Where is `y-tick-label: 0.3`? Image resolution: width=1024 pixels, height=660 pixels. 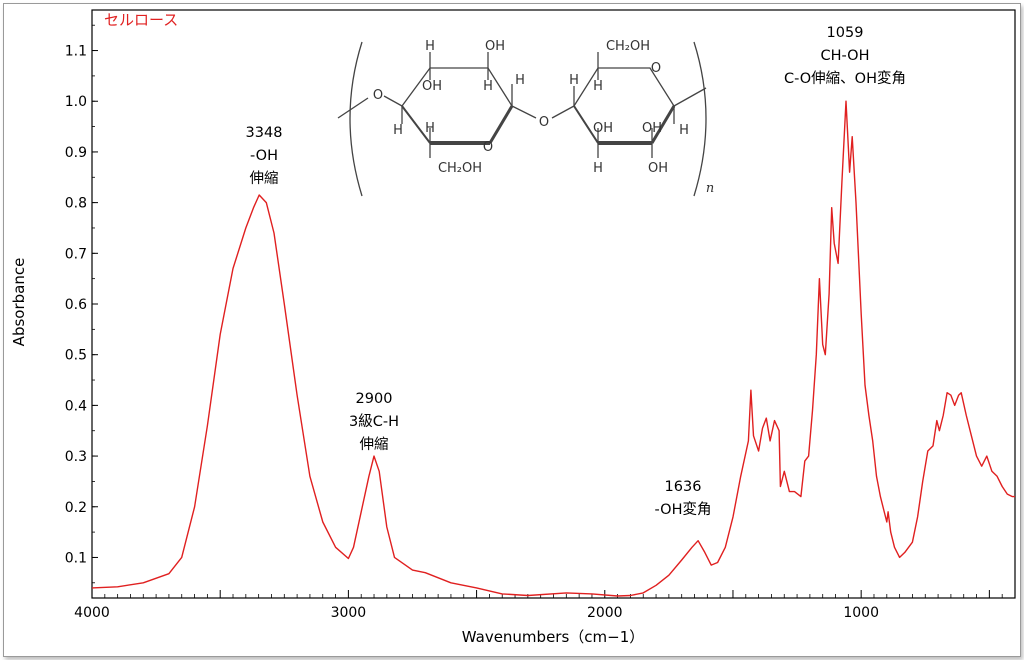 y-tick-label: 0.3 is located at coordinates (76, 457).